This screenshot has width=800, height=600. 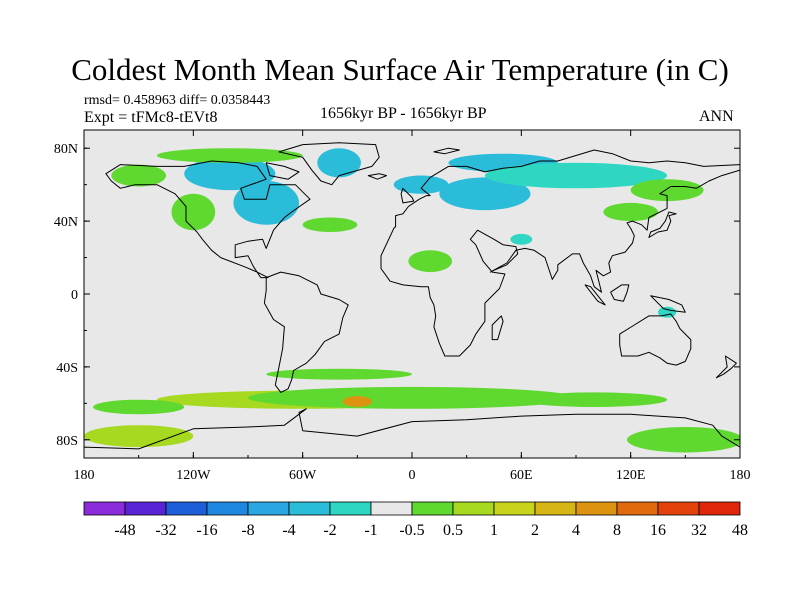 What do you see at coordinates (494, 530) in the screenshot?
I see `colorbar-label: 1` at bounding box center [494, 530].